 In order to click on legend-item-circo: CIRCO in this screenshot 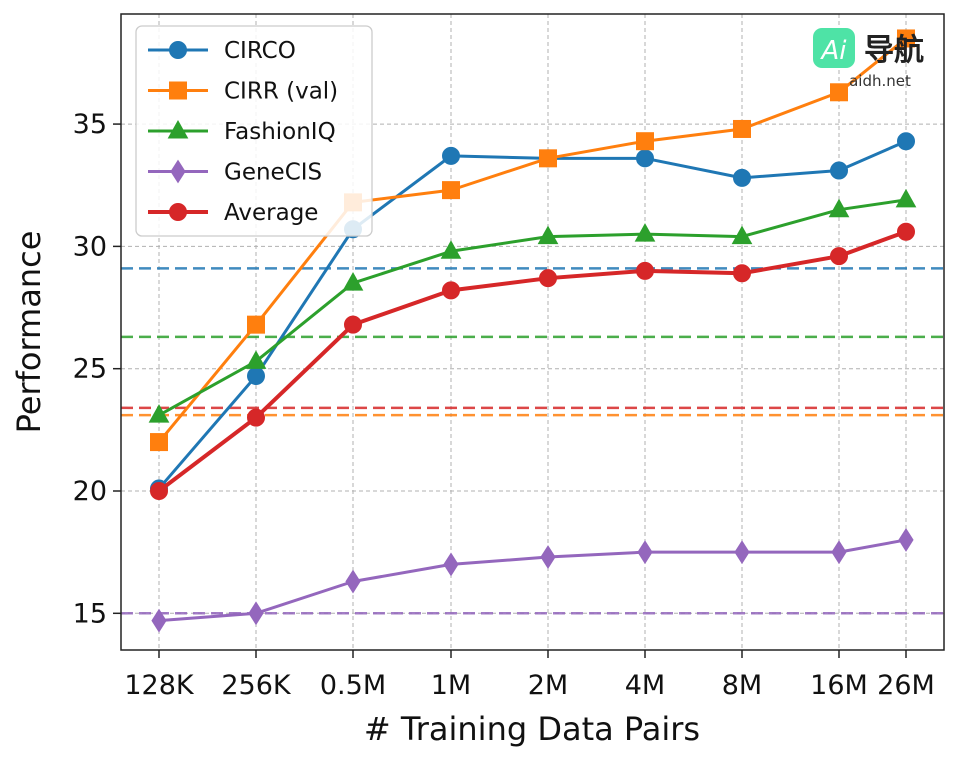, I will do `click(222, 51)`.